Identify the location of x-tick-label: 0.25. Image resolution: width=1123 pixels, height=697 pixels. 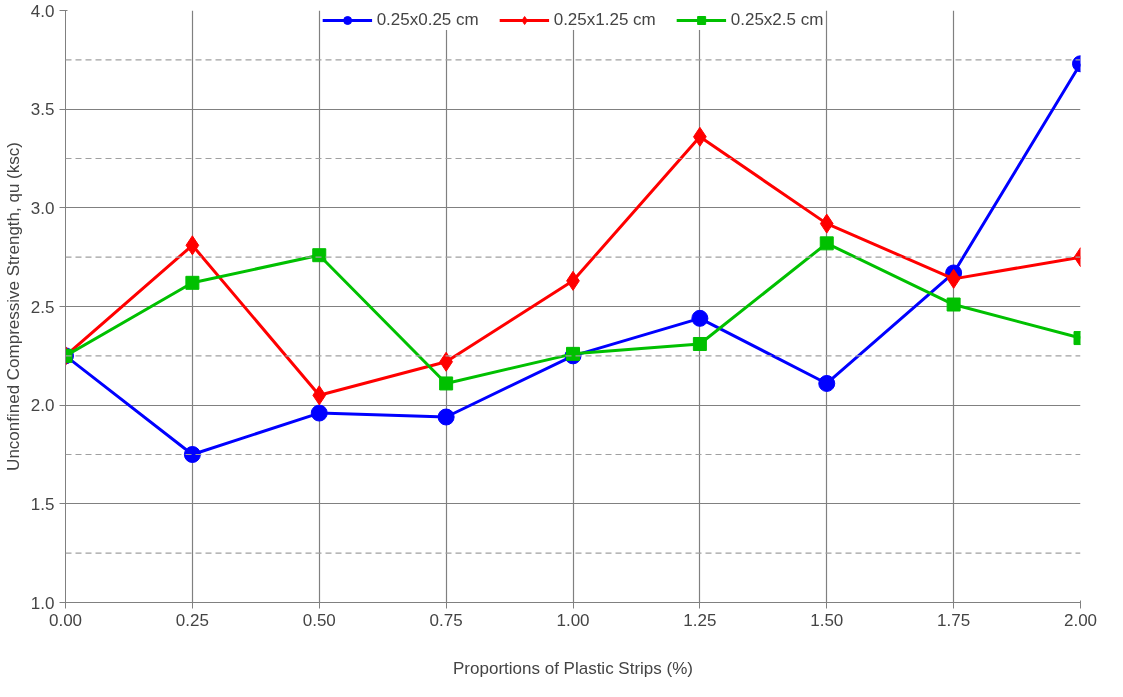
(192, 620).